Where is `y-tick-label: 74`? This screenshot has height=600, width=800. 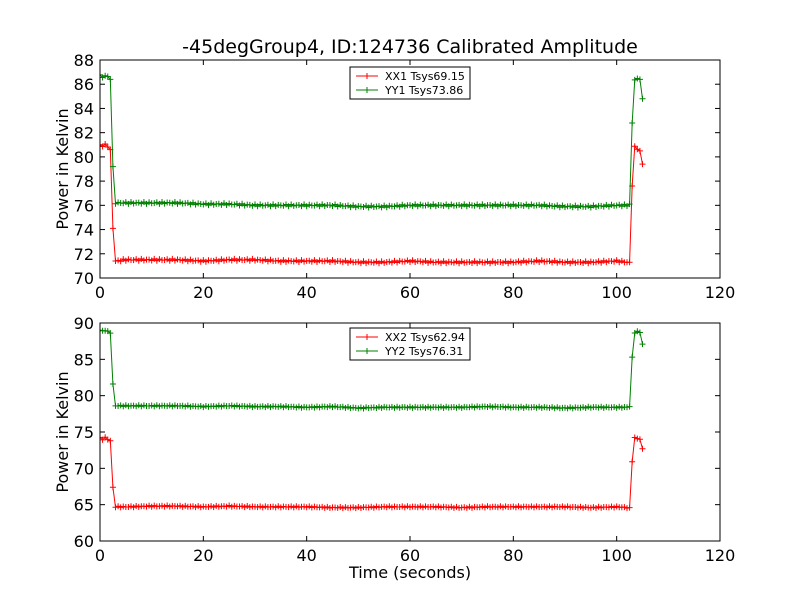
y-tick-label: 74 is located at coordinates (84, 230).